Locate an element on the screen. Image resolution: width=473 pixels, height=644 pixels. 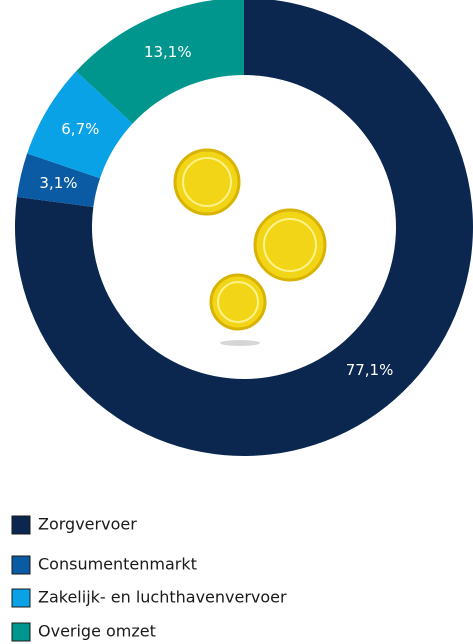
legend-label: Overige omzet is located at coordinates (97, 631).